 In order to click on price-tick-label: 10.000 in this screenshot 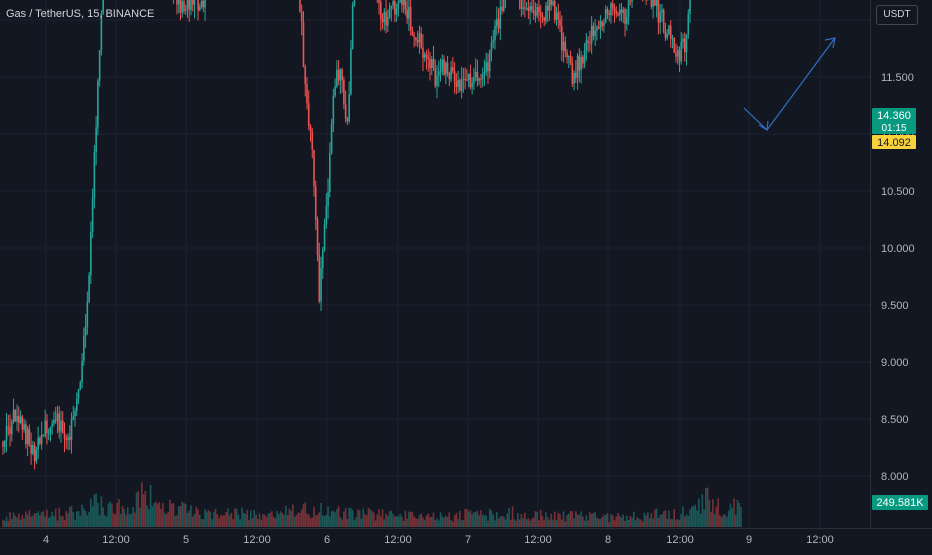, I will do `click(898, 249)`.